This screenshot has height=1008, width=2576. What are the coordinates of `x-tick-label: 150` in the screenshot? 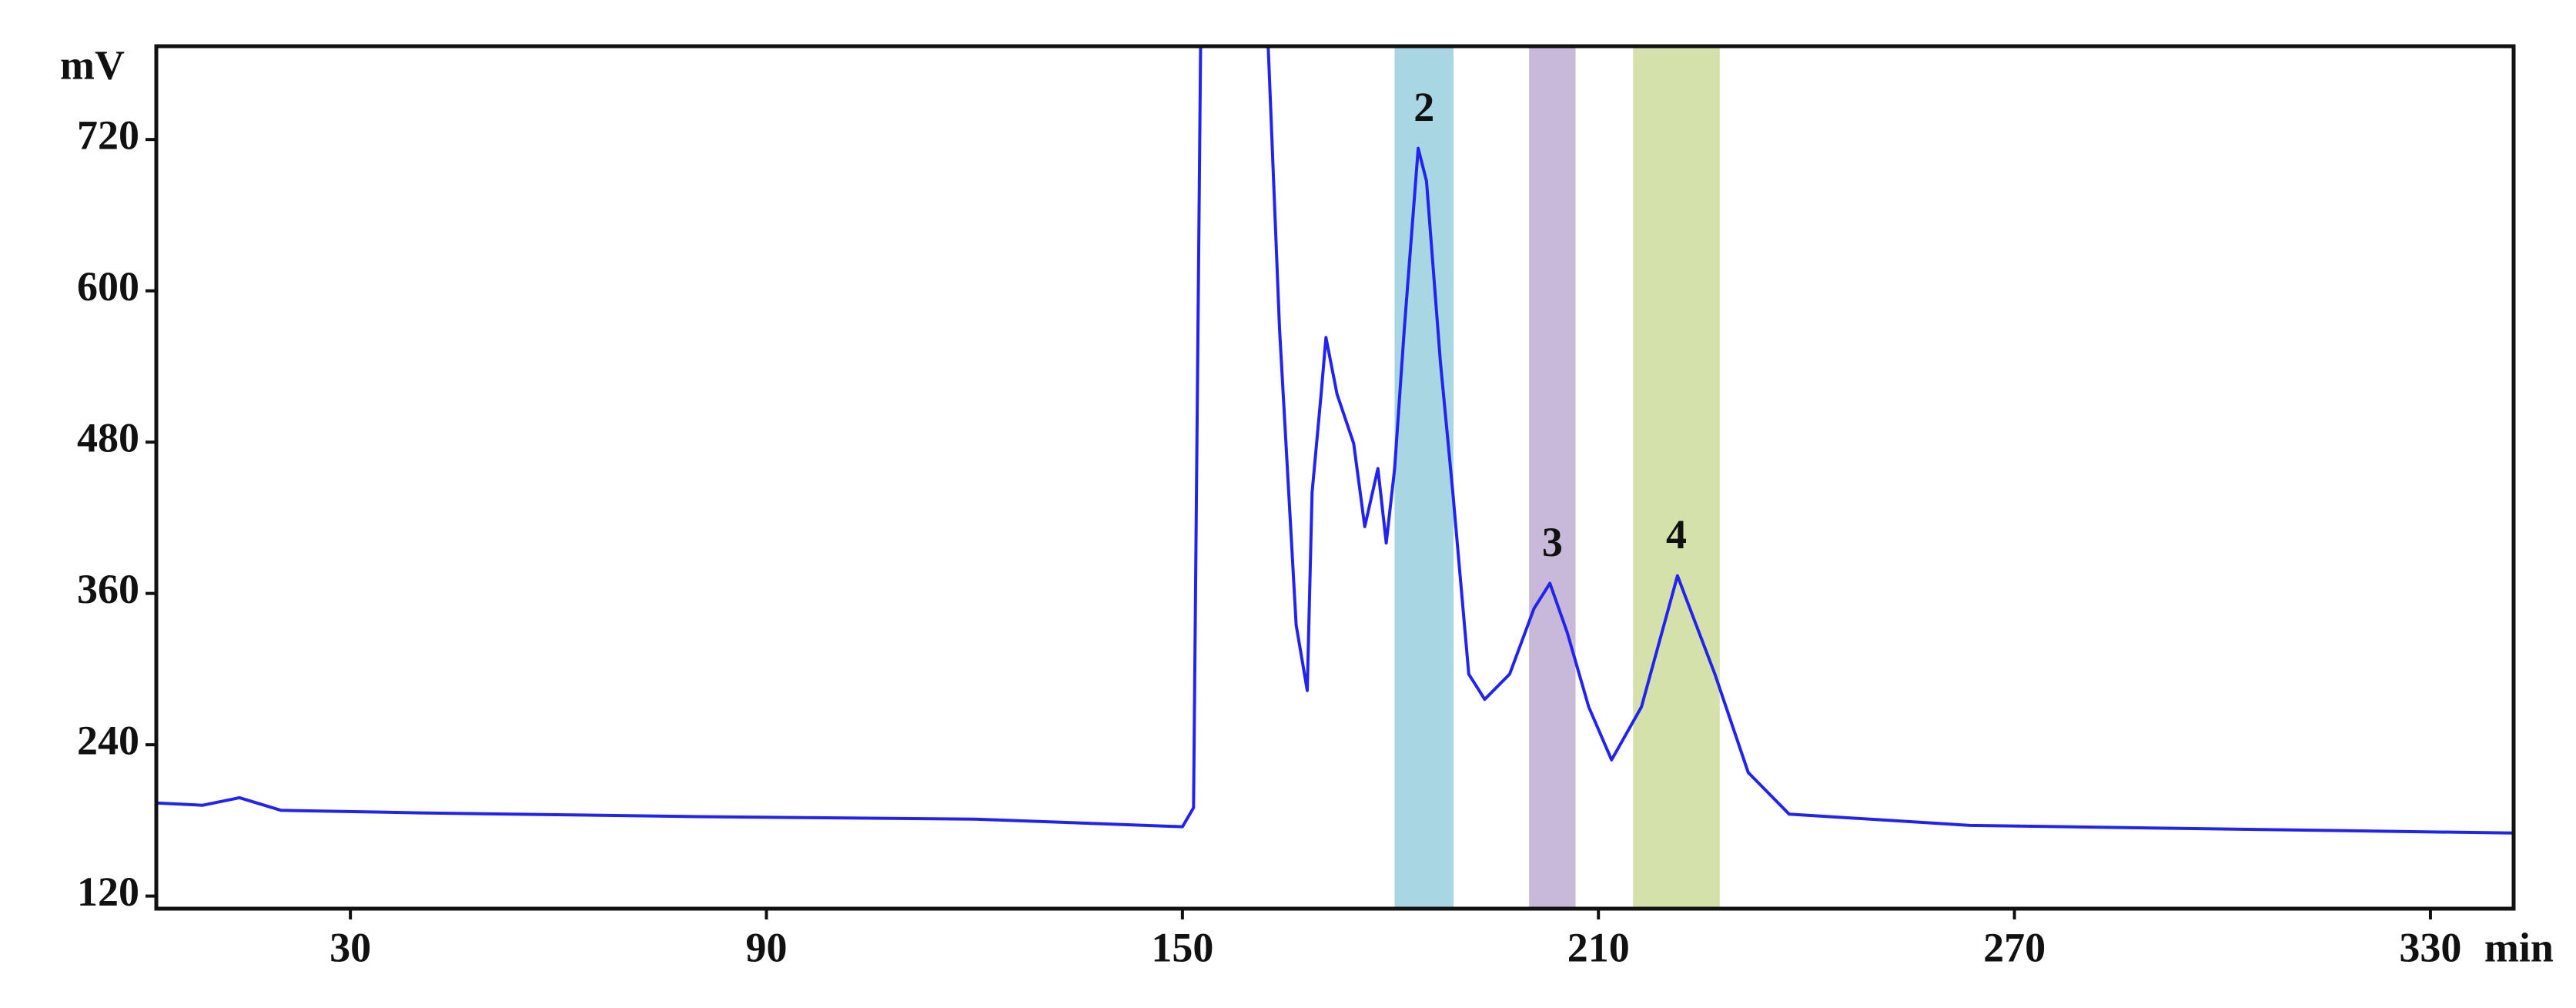 It's located at (1182, 947).